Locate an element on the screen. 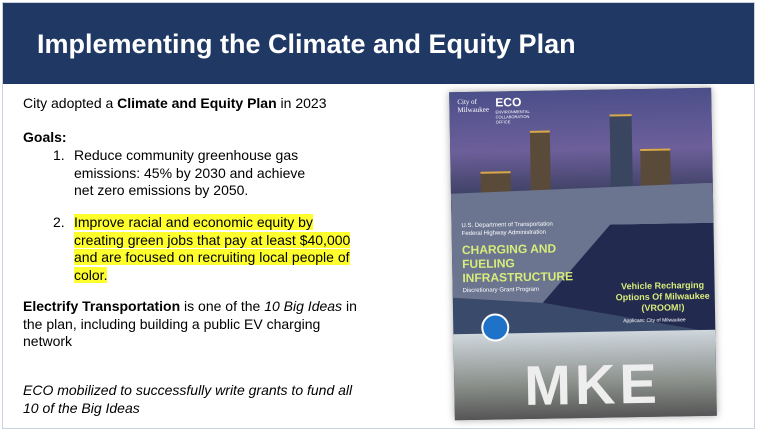  eco-logo: ECO is located at coordinates (508, 102).